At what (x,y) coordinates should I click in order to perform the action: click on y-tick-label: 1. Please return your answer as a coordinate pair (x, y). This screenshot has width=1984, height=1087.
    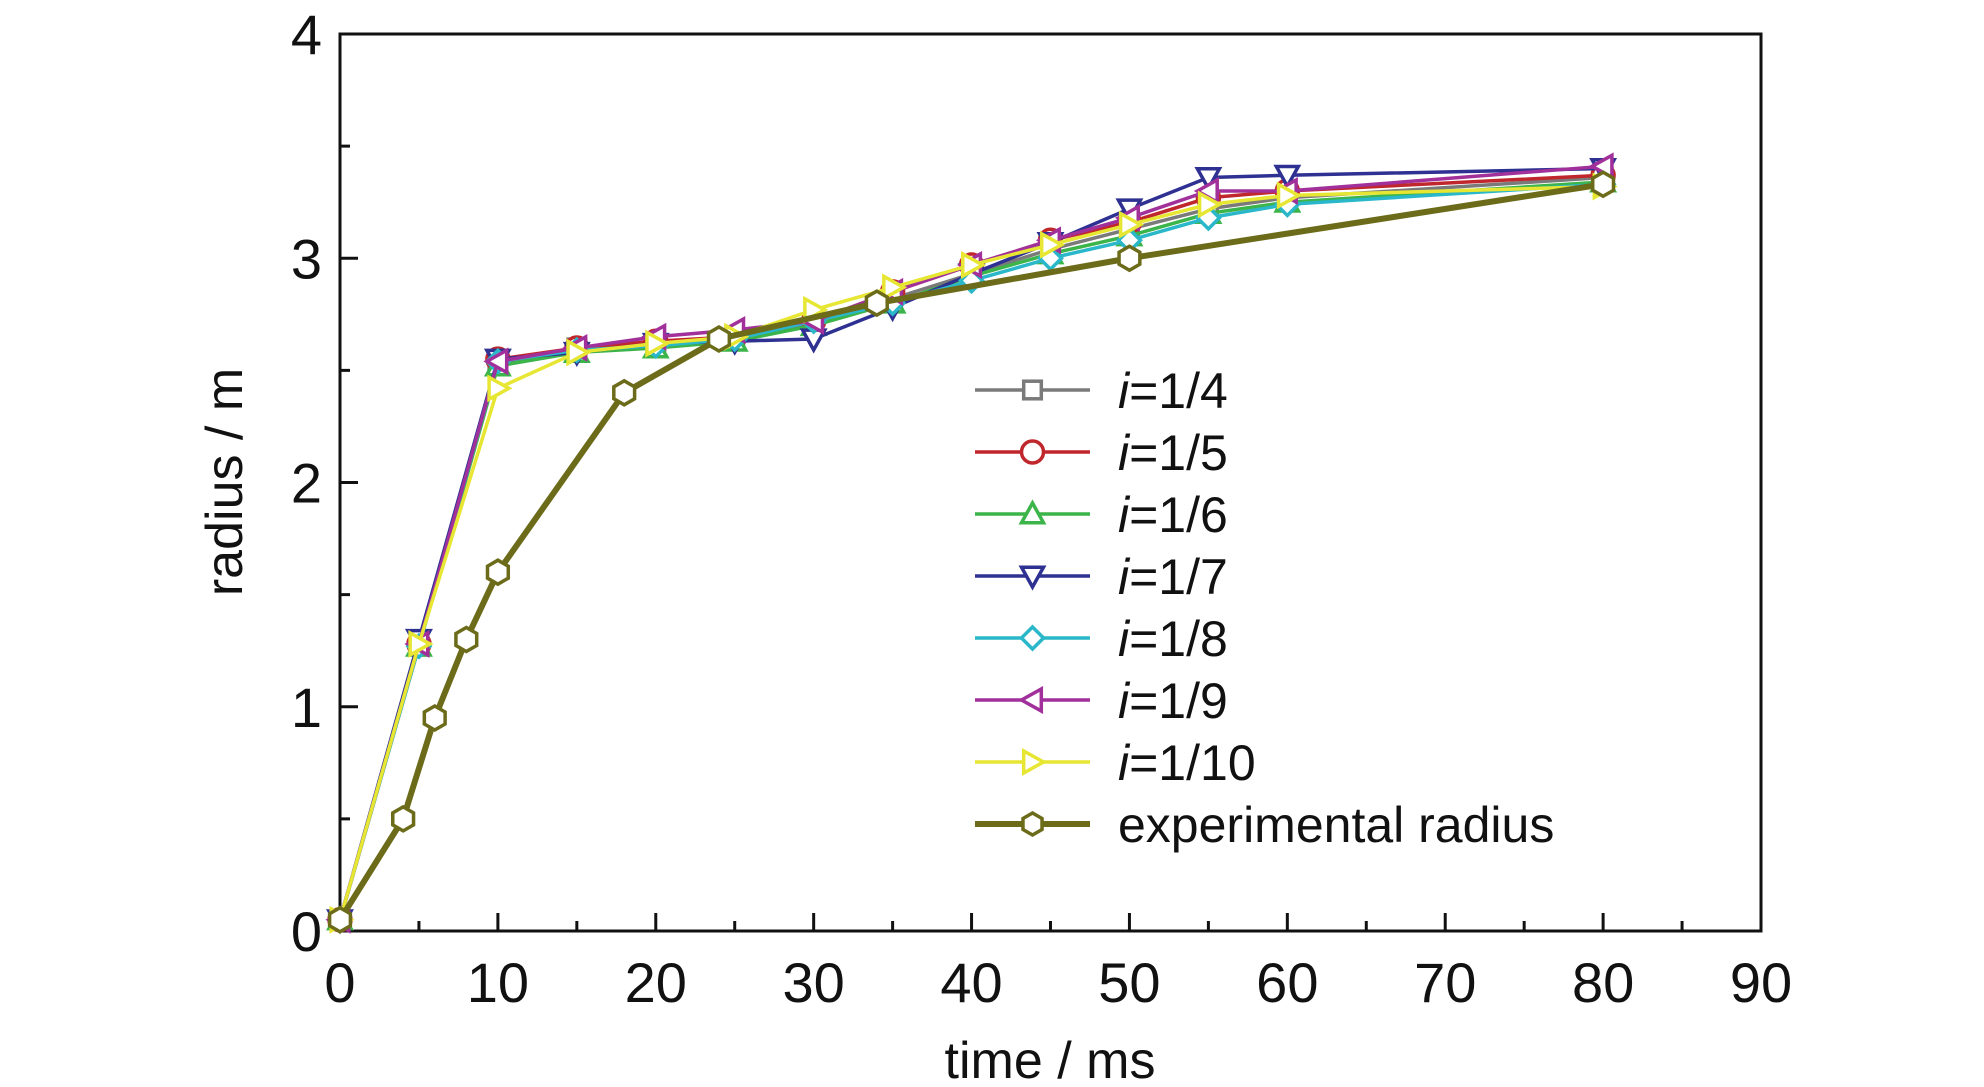
    Looking at the image, I should click on (306, 707).